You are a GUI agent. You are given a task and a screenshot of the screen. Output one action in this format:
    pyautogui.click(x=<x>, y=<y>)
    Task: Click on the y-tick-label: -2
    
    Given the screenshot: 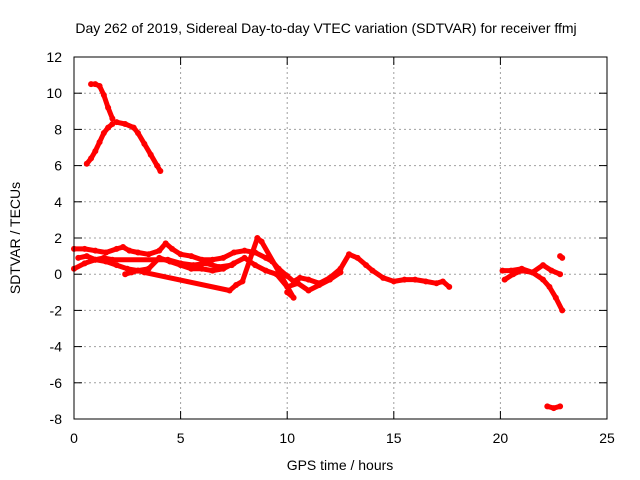 What is the action you would take?
    pyautogui.click(x=56, y=310)
    